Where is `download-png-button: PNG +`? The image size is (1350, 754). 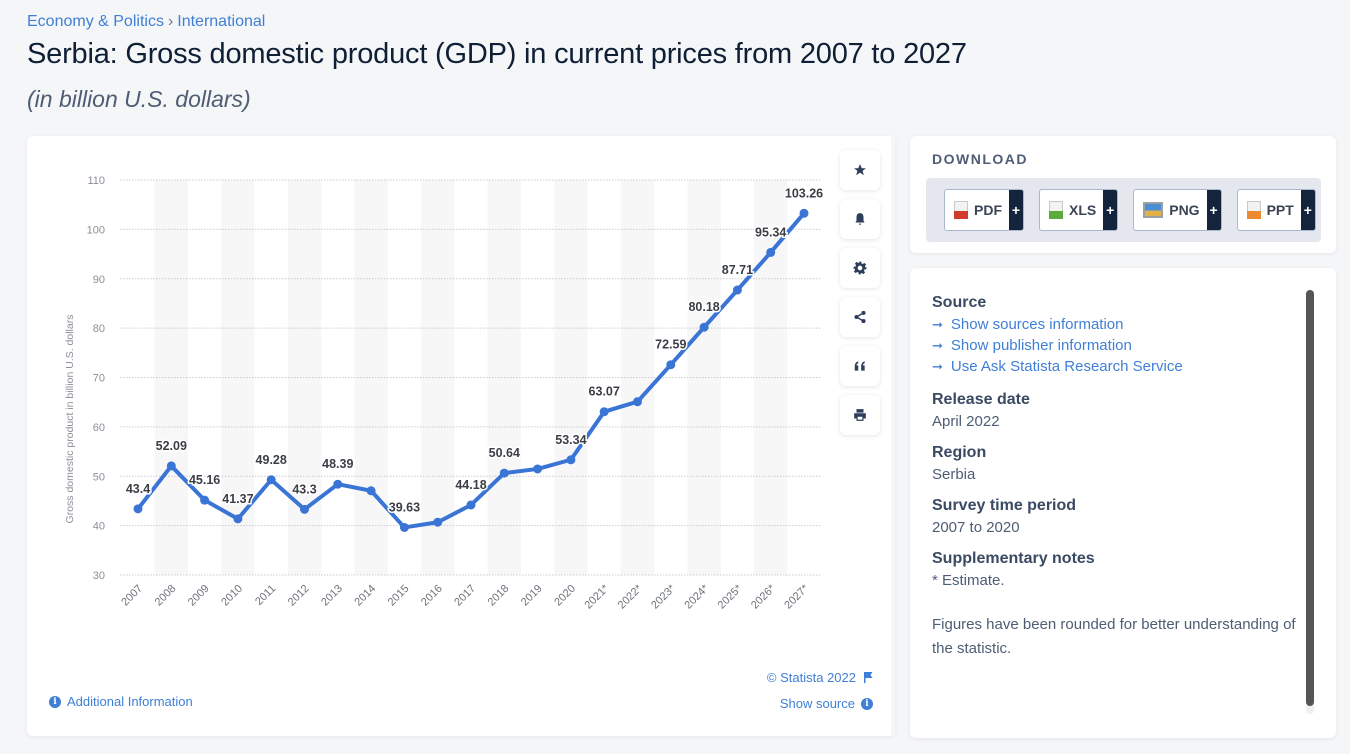 download-png-button: PNG + is located at coordinates (1177, 210).